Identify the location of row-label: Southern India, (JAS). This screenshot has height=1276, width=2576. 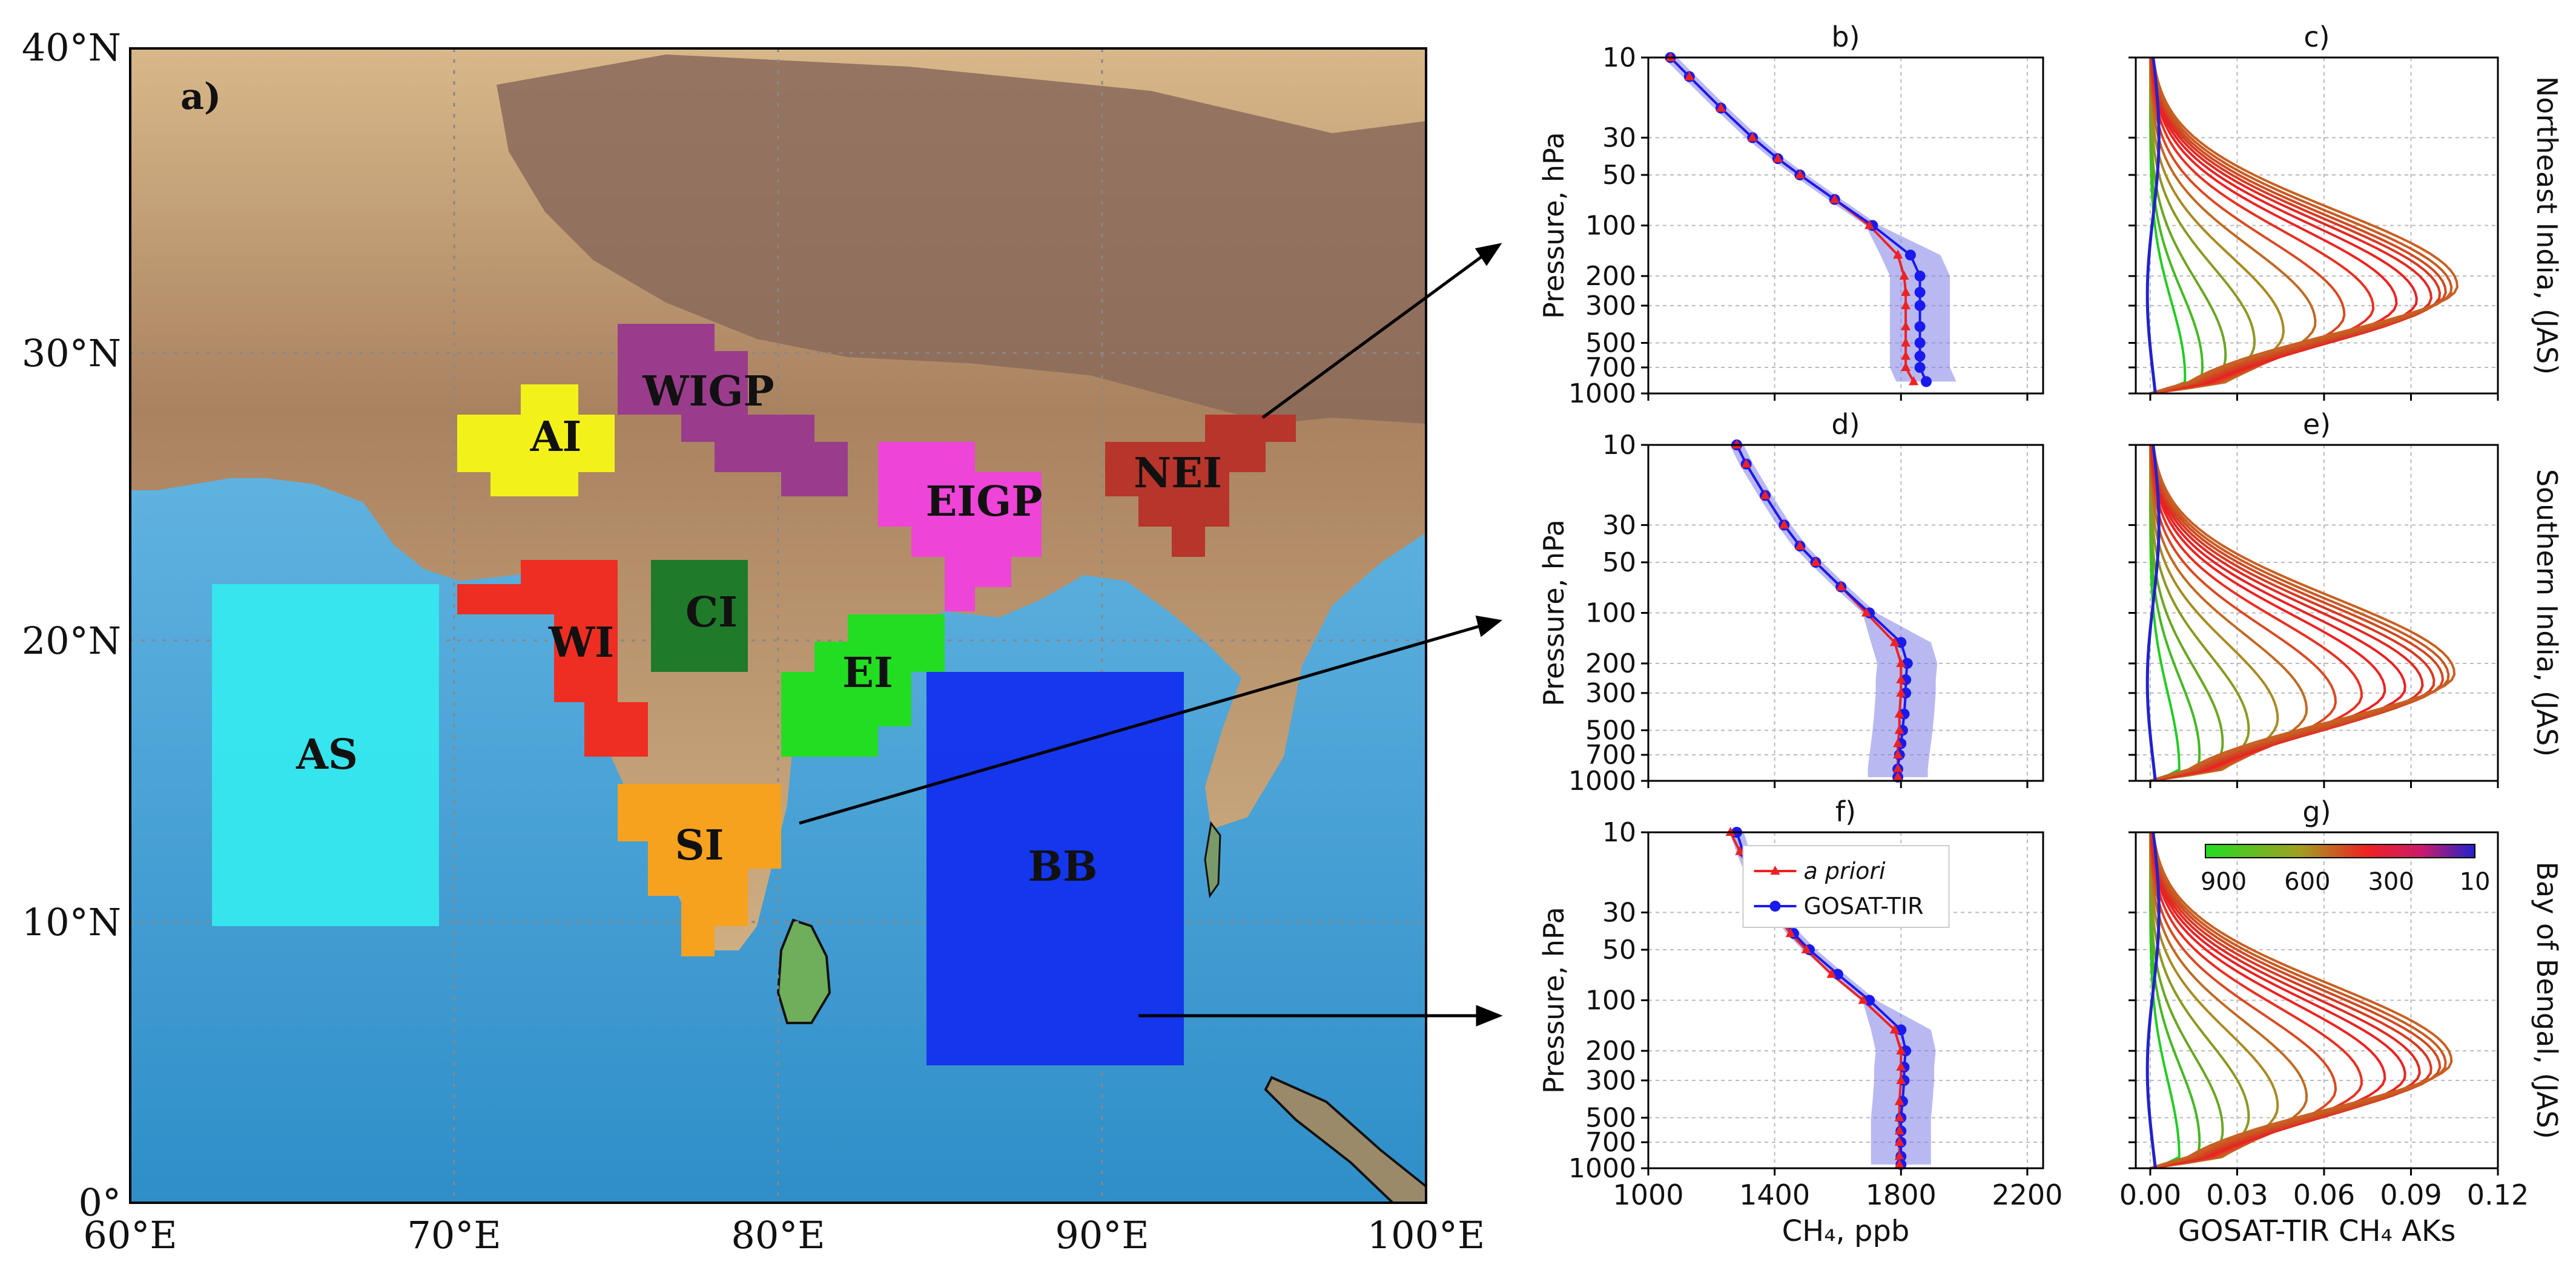
(2547, 613).